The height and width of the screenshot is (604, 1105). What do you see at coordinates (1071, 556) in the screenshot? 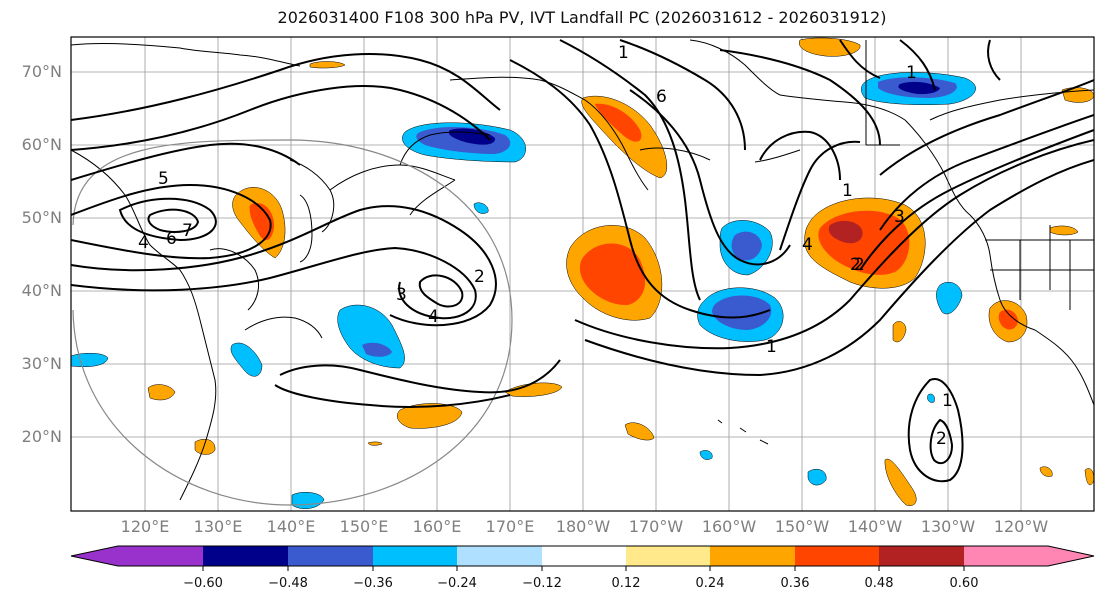
I see `colorbar-high-extend` at bounding box center [1071, 556].